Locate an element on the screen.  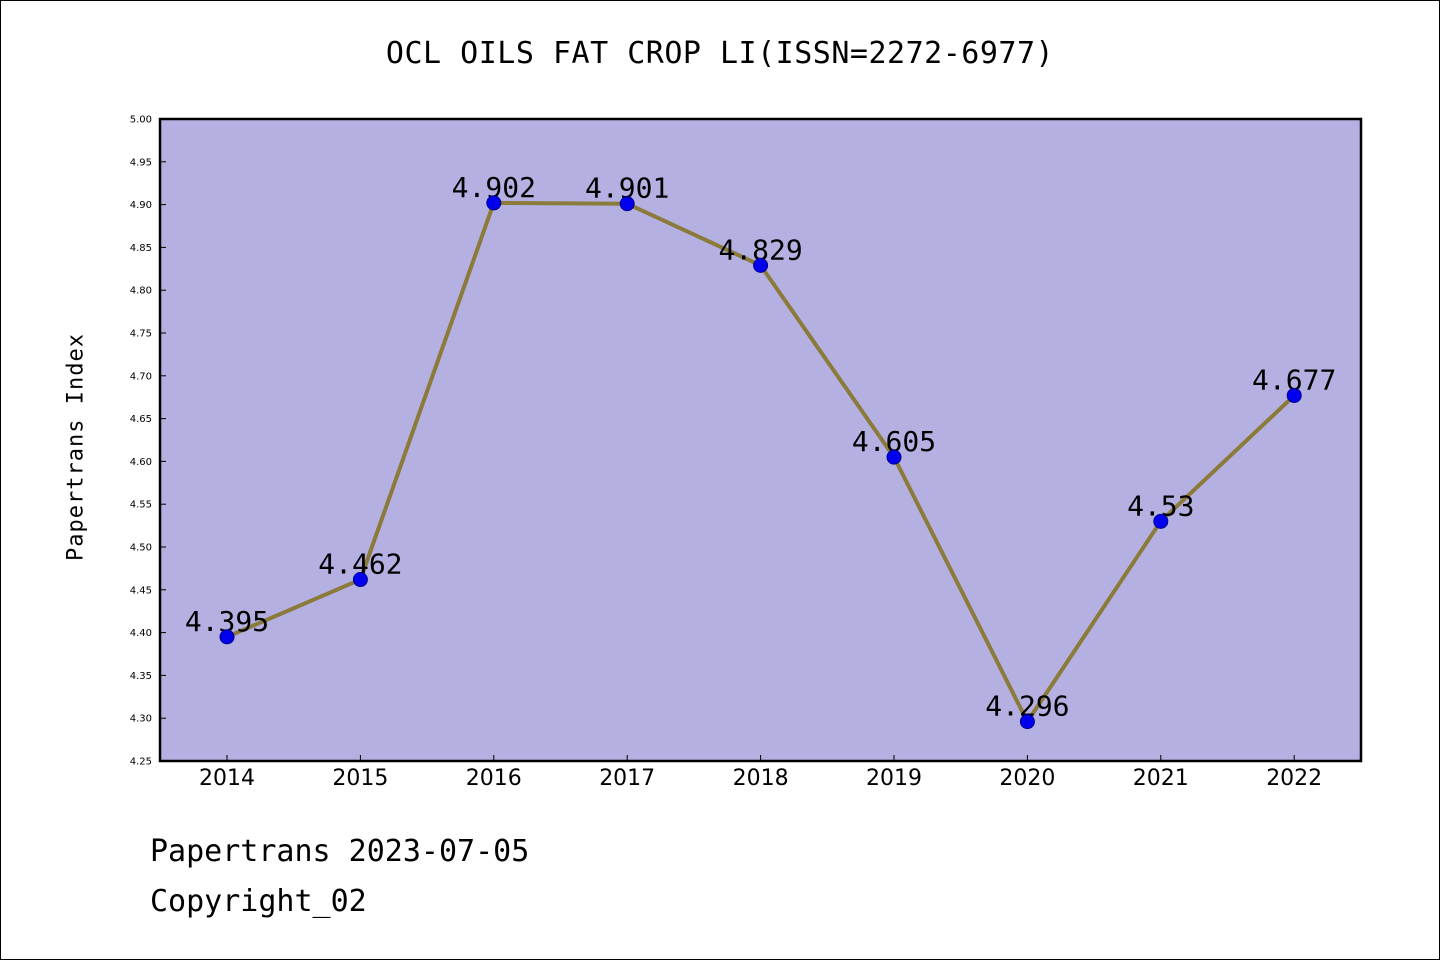
y-tick-label: 4.85 is located at coordinates (141, 248).